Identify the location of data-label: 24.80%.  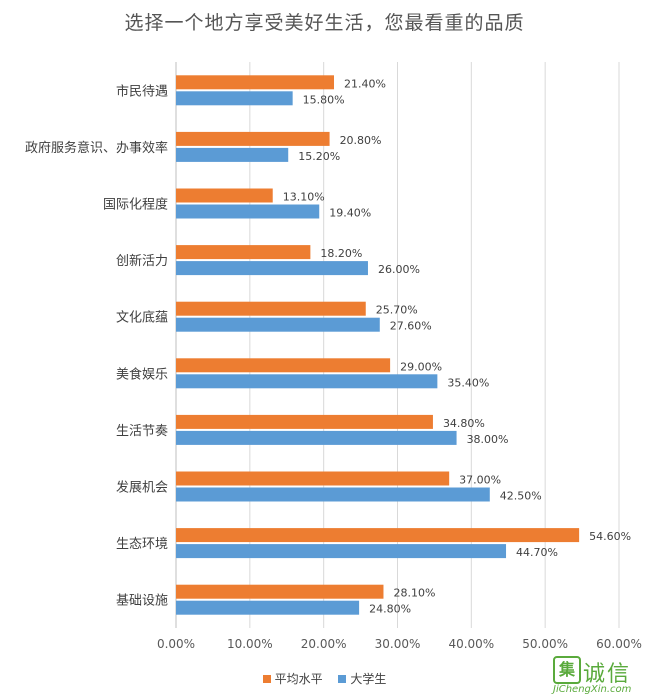
(390, 609).